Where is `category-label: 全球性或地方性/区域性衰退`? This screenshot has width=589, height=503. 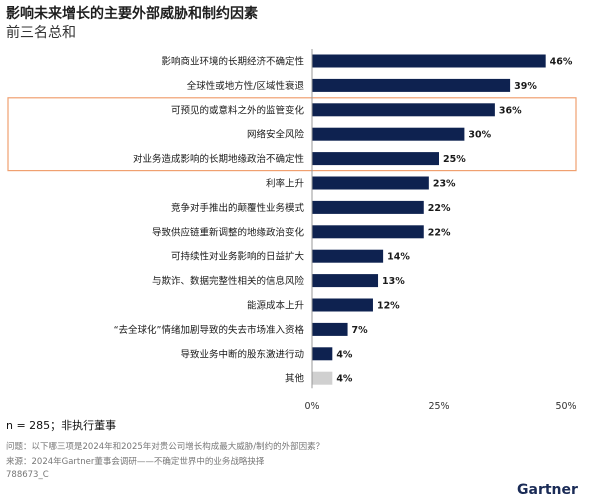 category-label: 全球性或地方性/区域性衰退 is located at coordinates (246, 86).